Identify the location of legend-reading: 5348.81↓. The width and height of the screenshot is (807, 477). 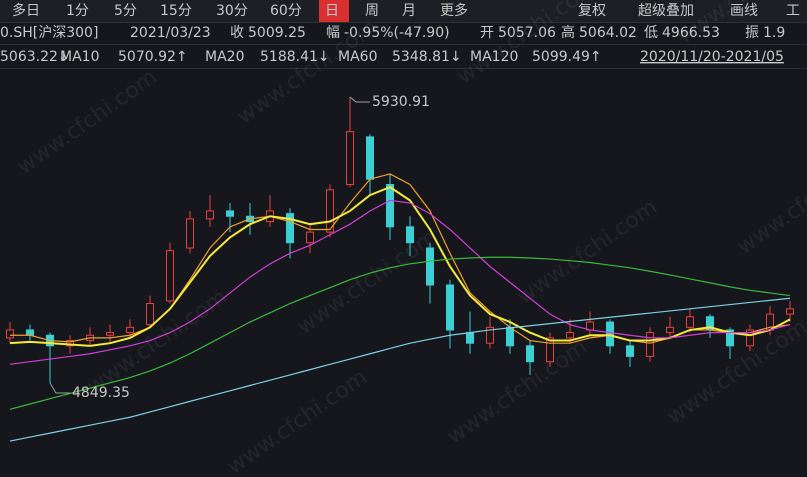
(427, 57).